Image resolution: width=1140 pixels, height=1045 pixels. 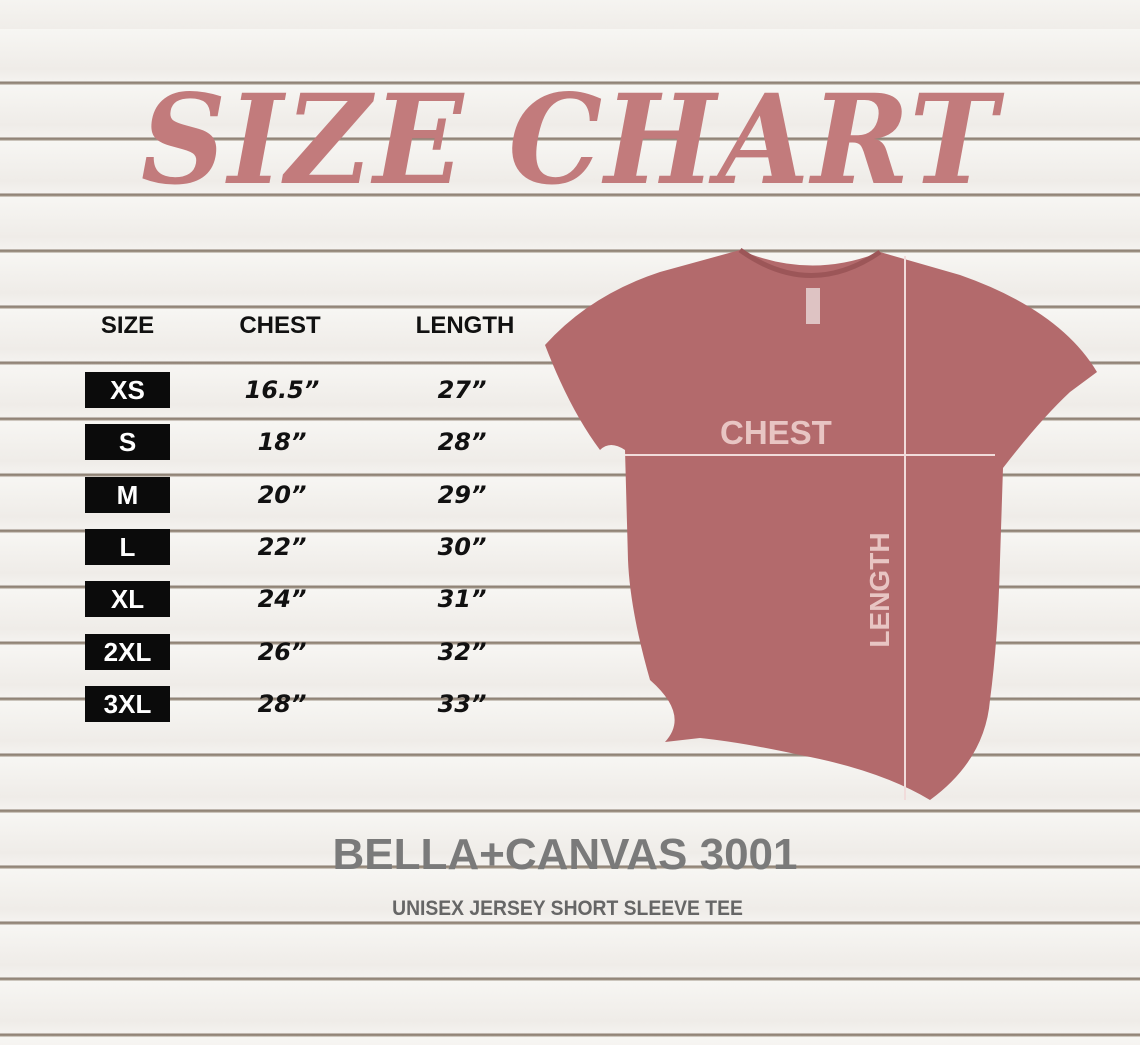 I want to click on chest-value: 18”, so click(x=282, y=442).